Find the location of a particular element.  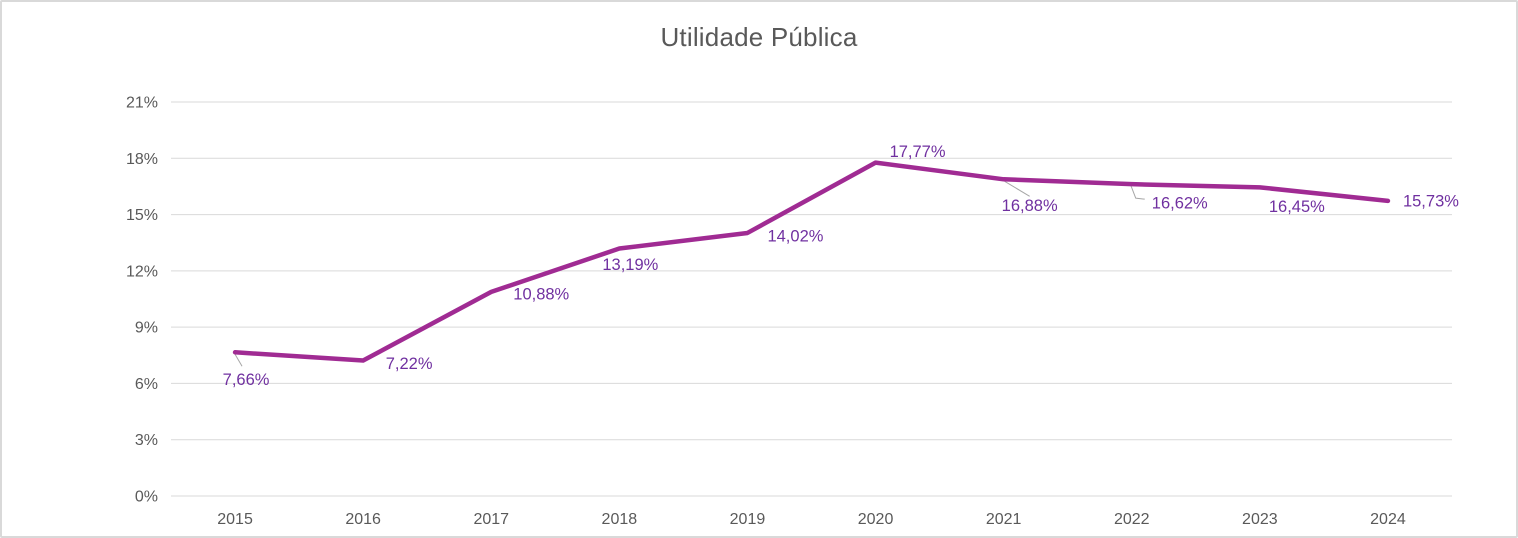

data-label: 17,77% is located at coordinates (918, 152).